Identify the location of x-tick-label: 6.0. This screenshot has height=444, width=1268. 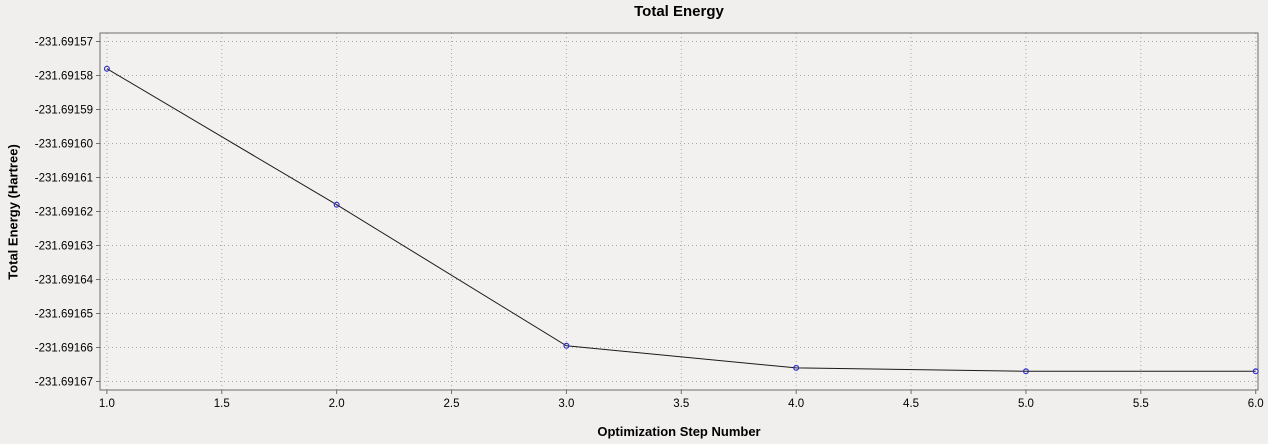
(1256, 404).